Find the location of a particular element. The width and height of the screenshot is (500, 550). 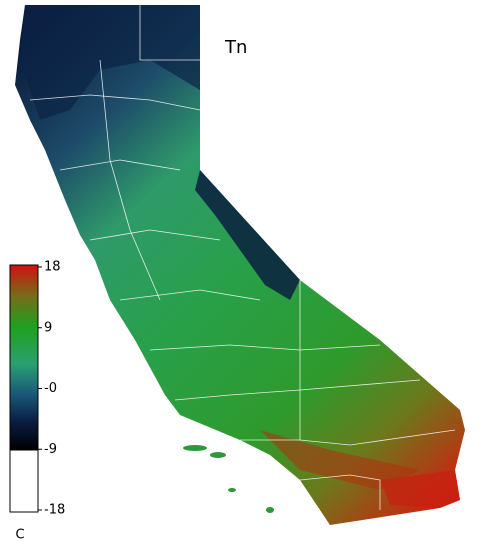

colorbar-tick-label: 9 is located at coordinates (48, 327).